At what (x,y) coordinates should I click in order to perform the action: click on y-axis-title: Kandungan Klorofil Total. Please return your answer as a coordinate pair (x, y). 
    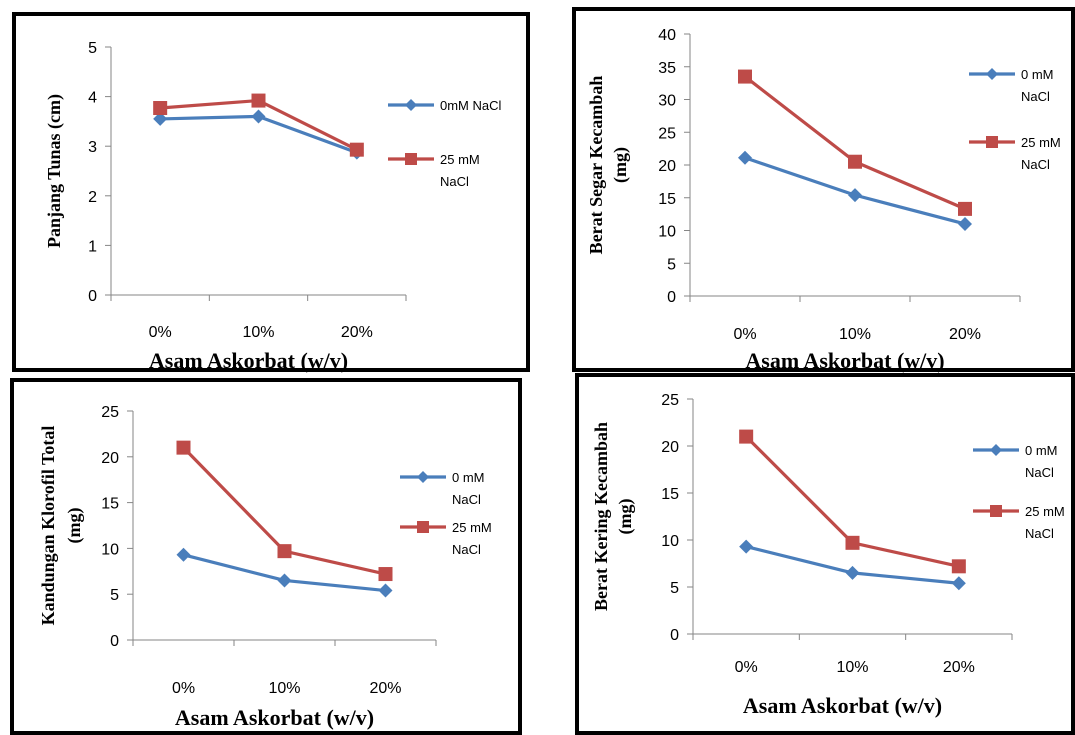
    Looking at the image, I should click on (48, 526).